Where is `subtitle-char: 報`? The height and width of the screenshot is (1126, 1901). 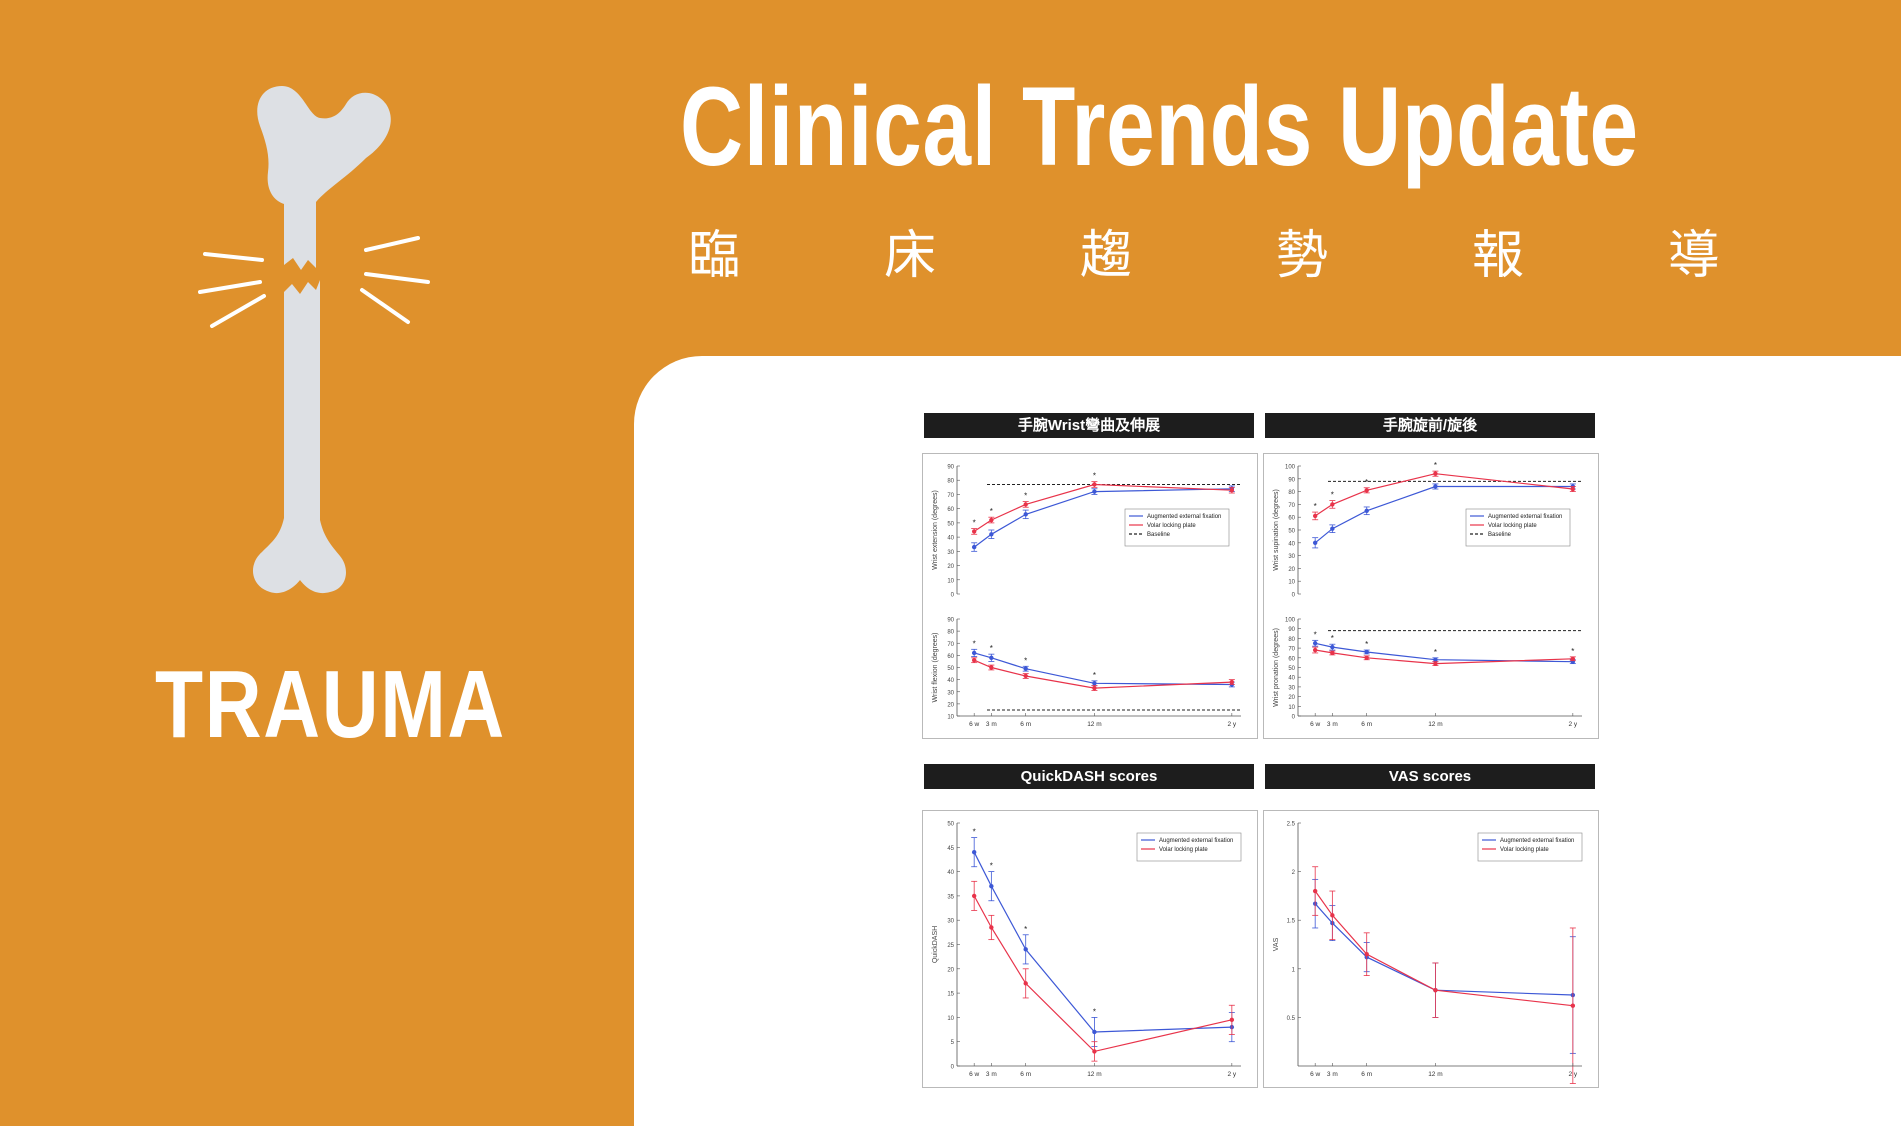
subtitle-char: 報 is located at coordinates (1497, 256).